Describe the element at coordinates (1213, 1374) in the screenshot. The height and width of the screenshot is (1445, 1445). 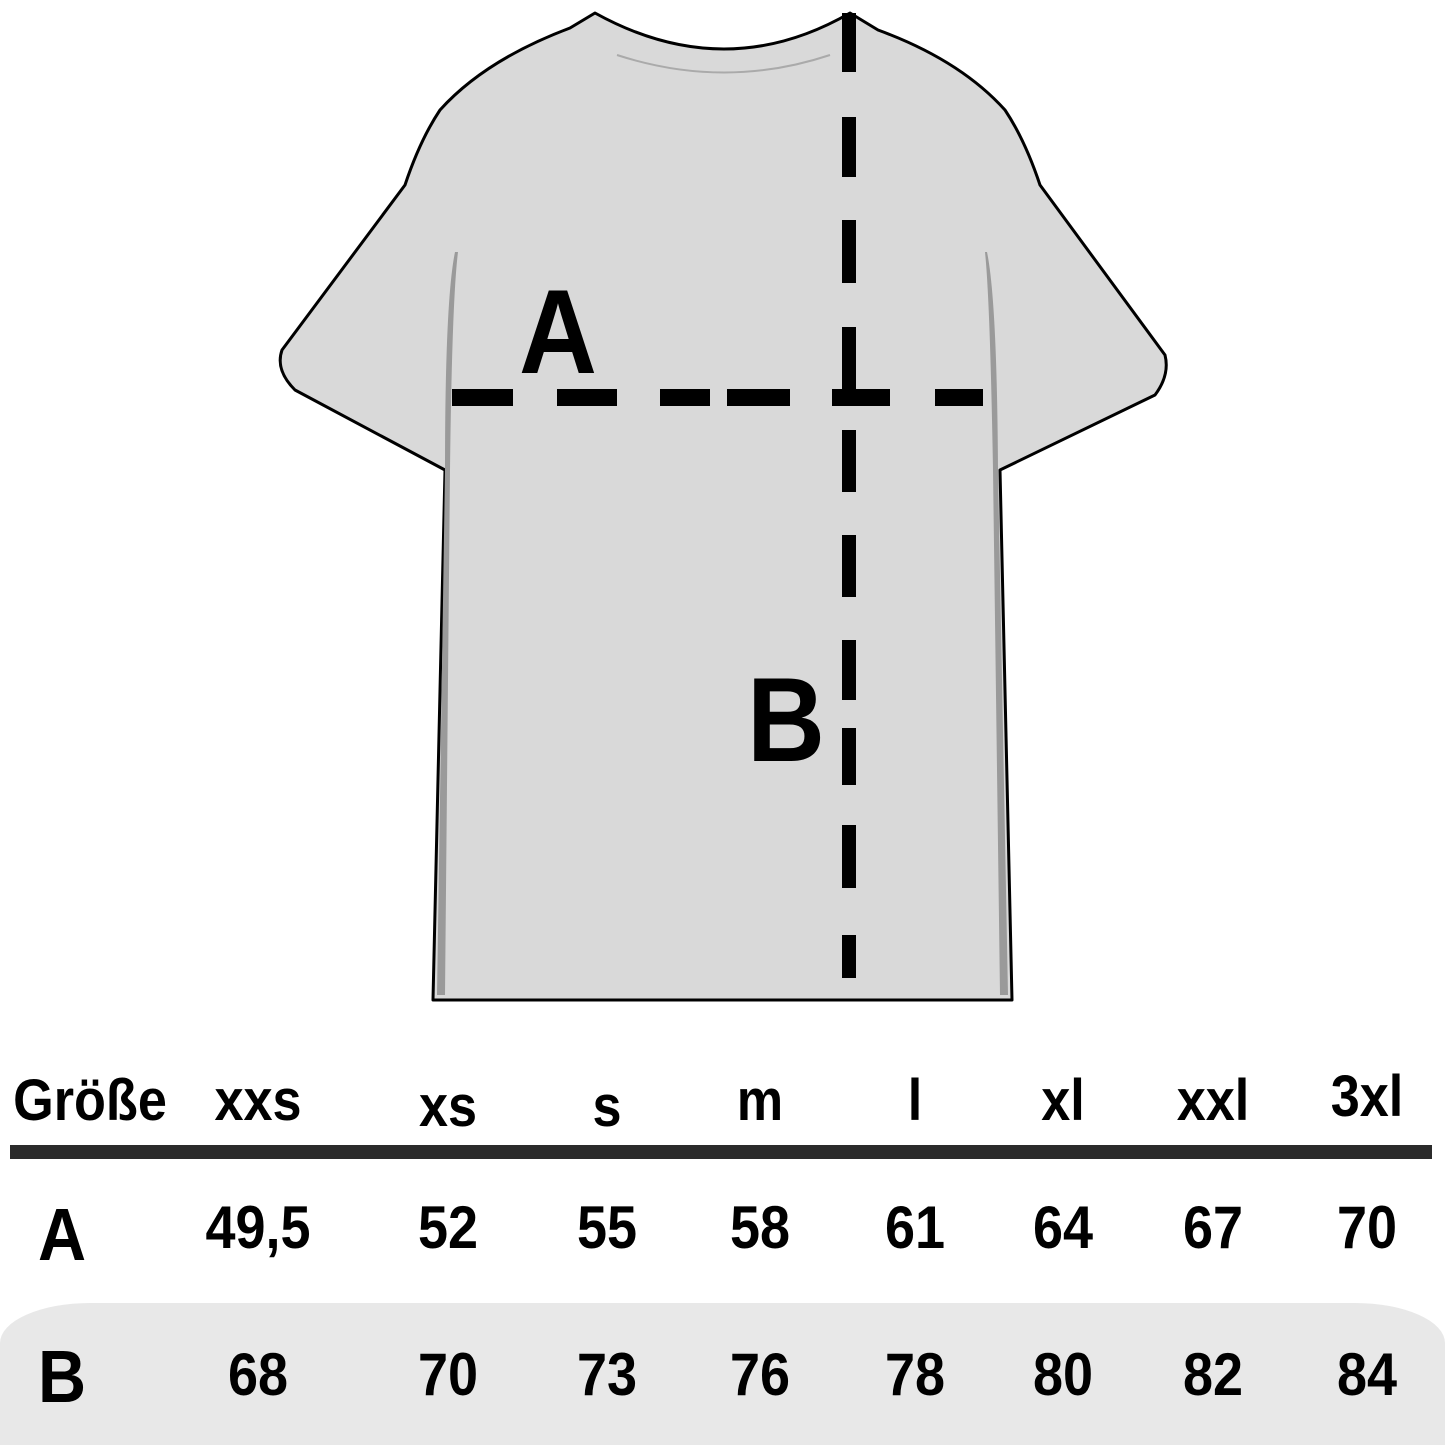
I see `cell-b-6: 82` at that location.